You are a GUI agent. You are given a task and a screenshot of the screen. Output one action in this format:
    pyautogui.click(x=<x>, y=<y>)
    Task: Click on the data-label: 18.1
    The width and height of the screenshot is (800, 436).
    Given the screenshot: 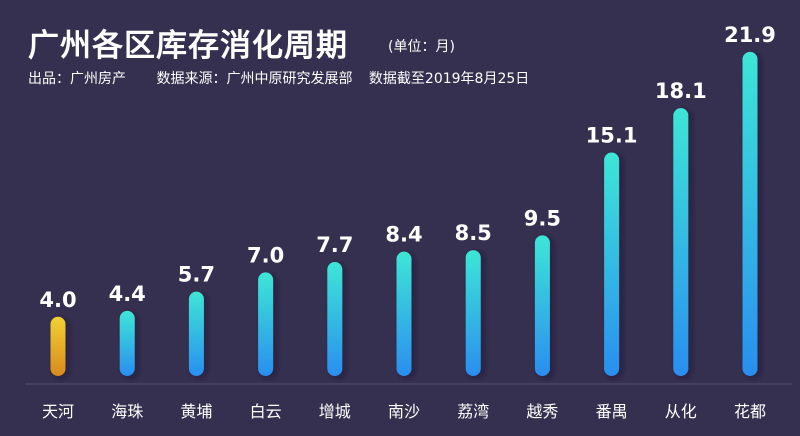 What is the action you would take?
    pyautogui.click(x=681, y=91)
    